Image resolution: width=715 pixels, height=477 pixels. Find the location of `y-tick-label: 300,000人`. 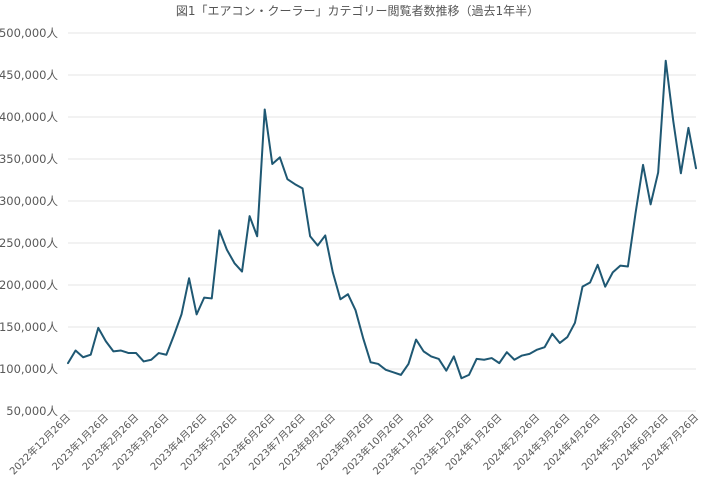

y-tick-label: 300,000人 is located at coordinates (29, 201).